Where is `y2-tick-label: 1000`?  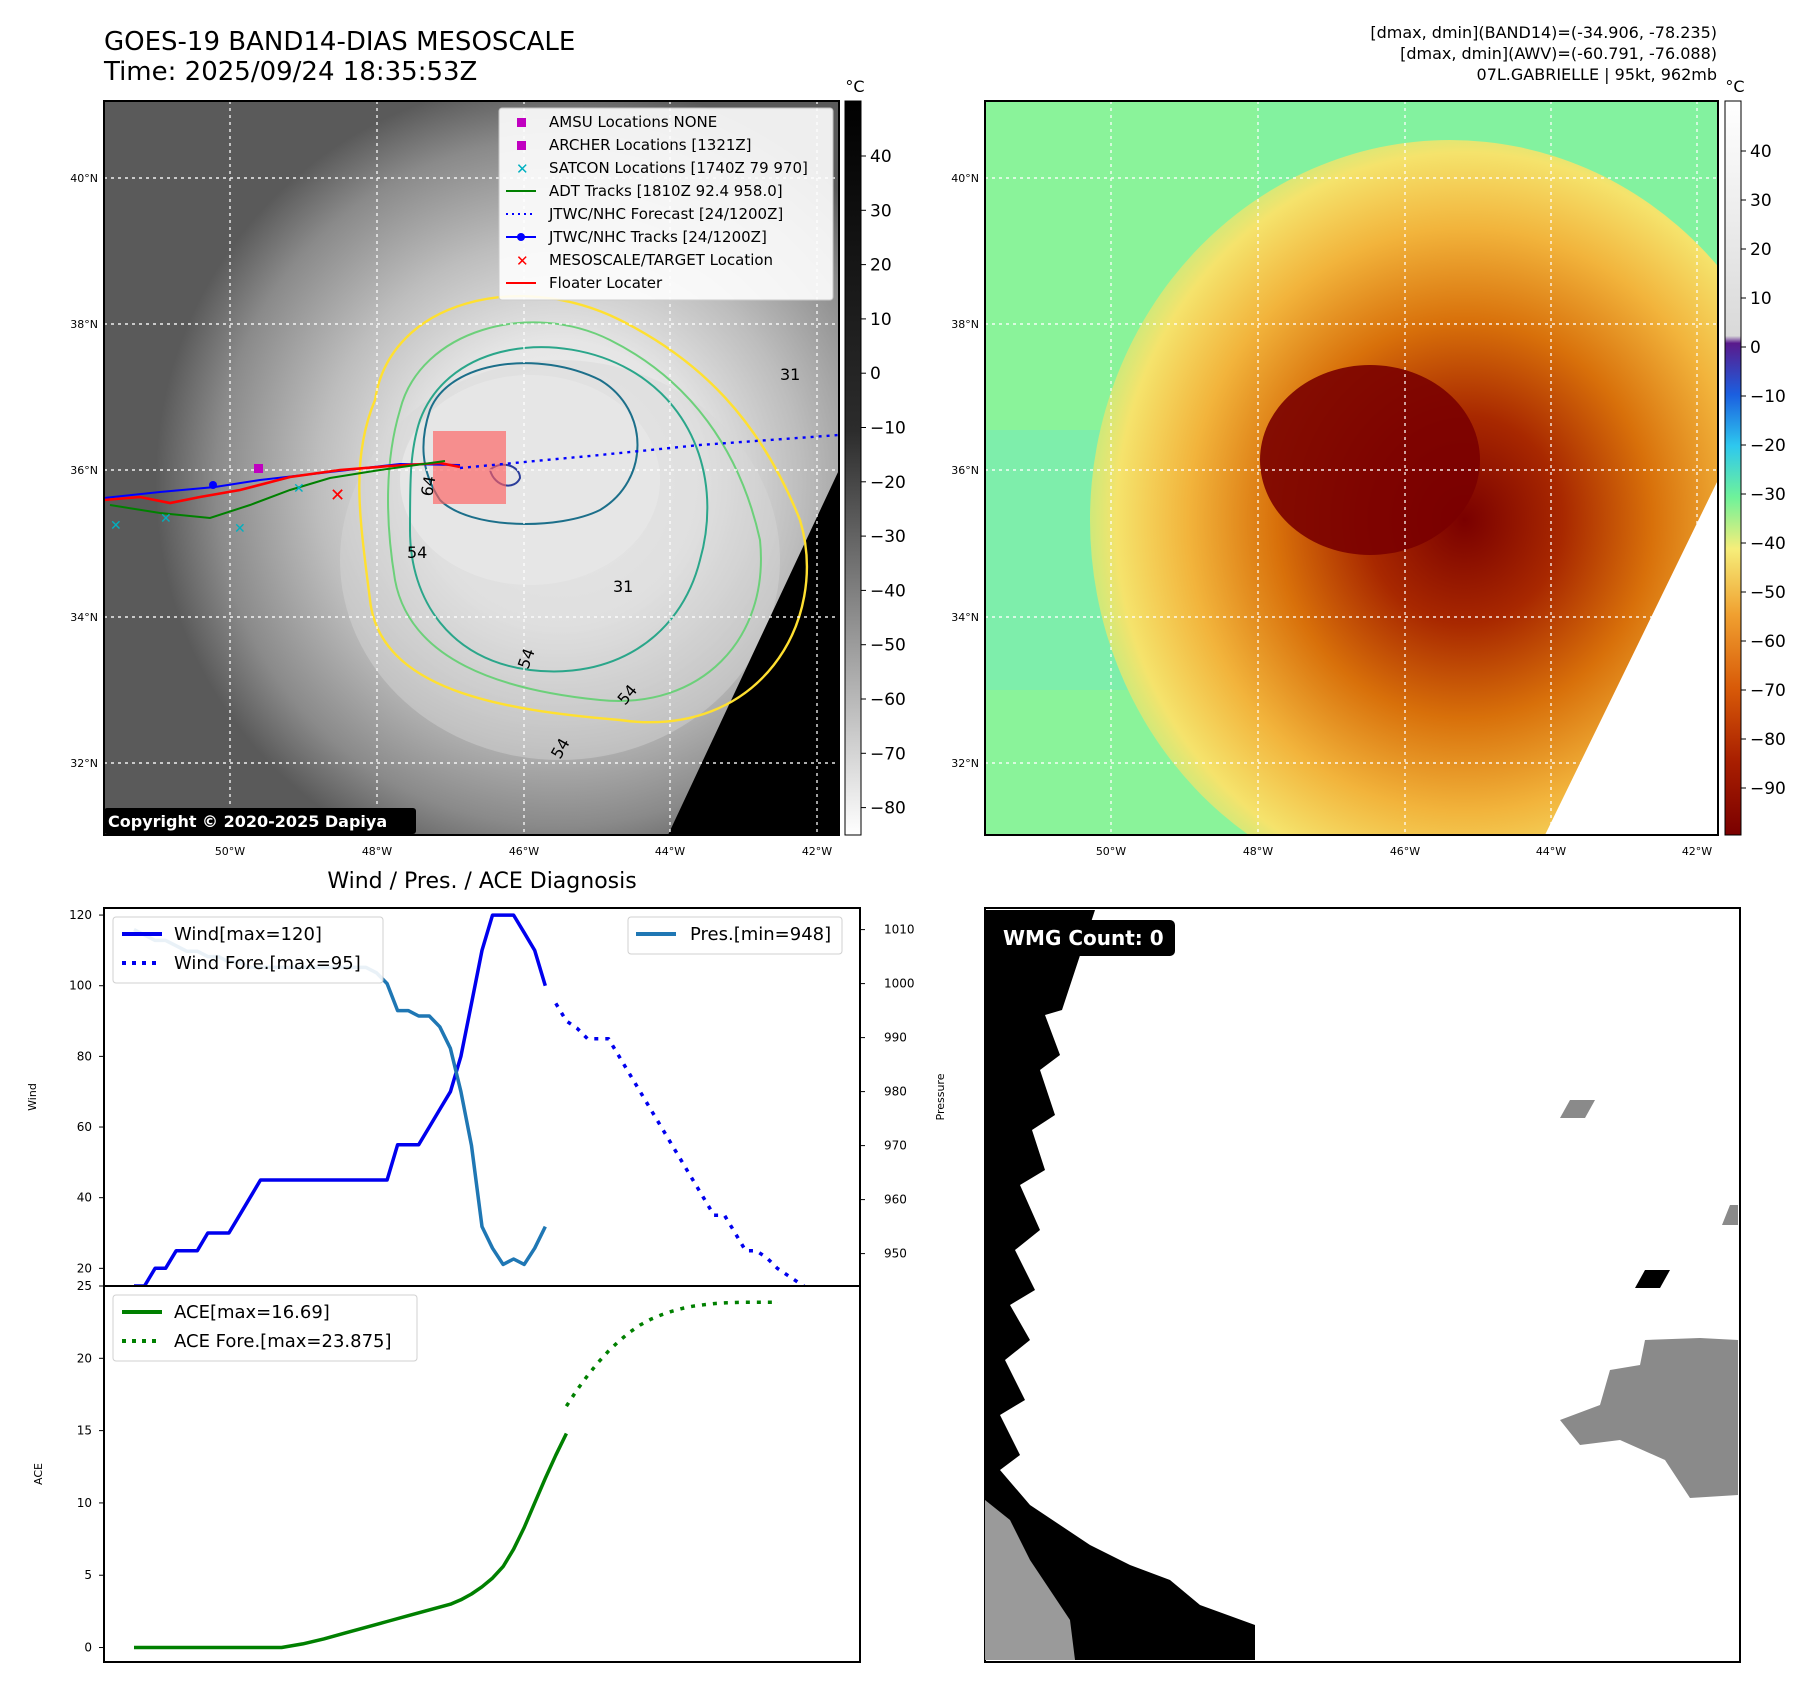 y2-tick-label: 1000 is located at coordinates (899, 984).